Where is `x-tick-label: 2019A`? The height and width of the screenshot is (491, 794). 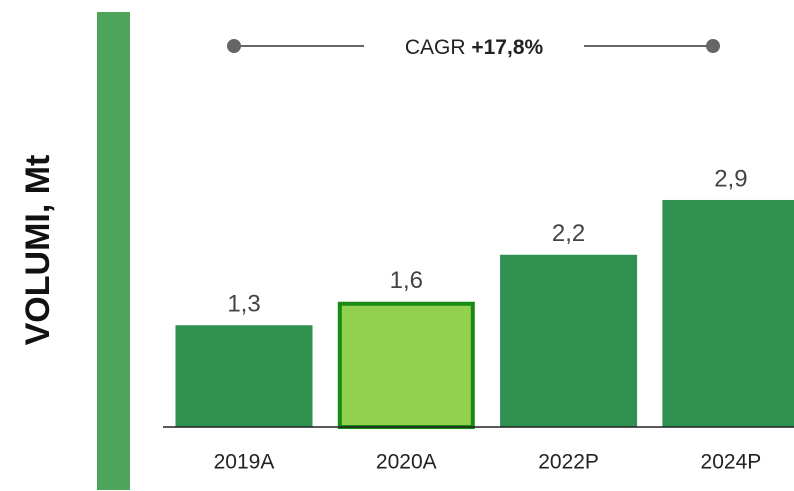
x-tick-label: 2019A is located at coordinates (244, 462).